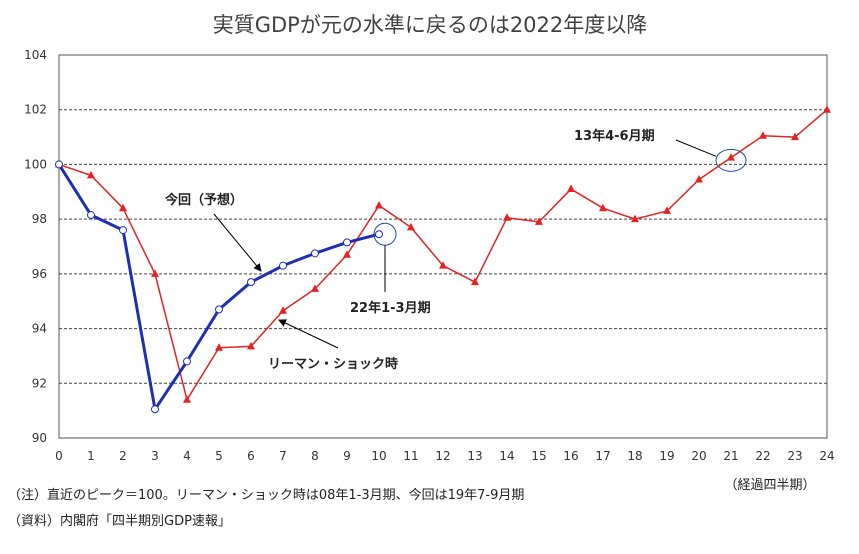 This screenshot has width=859, height=554. What do you see at coordinates (35, 164) in the screenshot?
I see `y-tick-label: 100` at bounding box center [35, 164].